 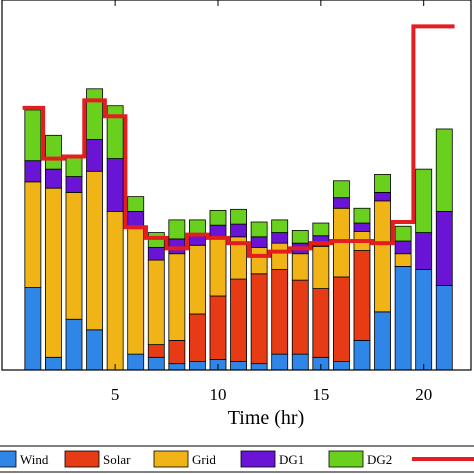 I want to click on legend-swatch-wind, so click(x=8, y=459).